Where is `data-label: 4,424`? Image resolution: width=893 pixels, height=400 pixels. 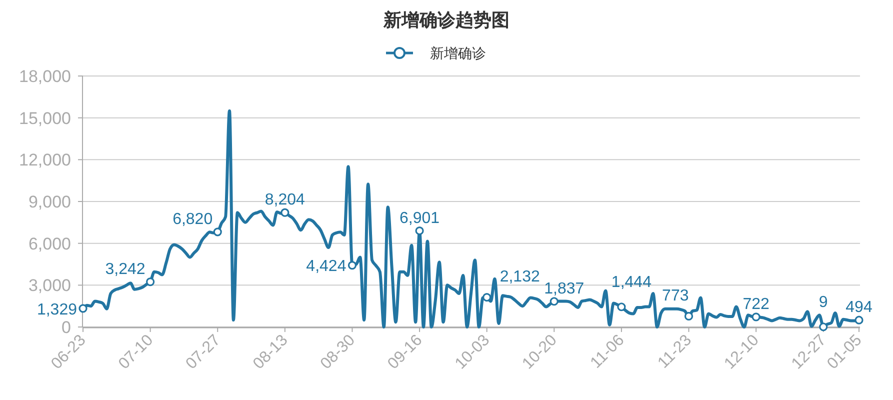
data-label: 4,424 is located at coordinates (326, 267).